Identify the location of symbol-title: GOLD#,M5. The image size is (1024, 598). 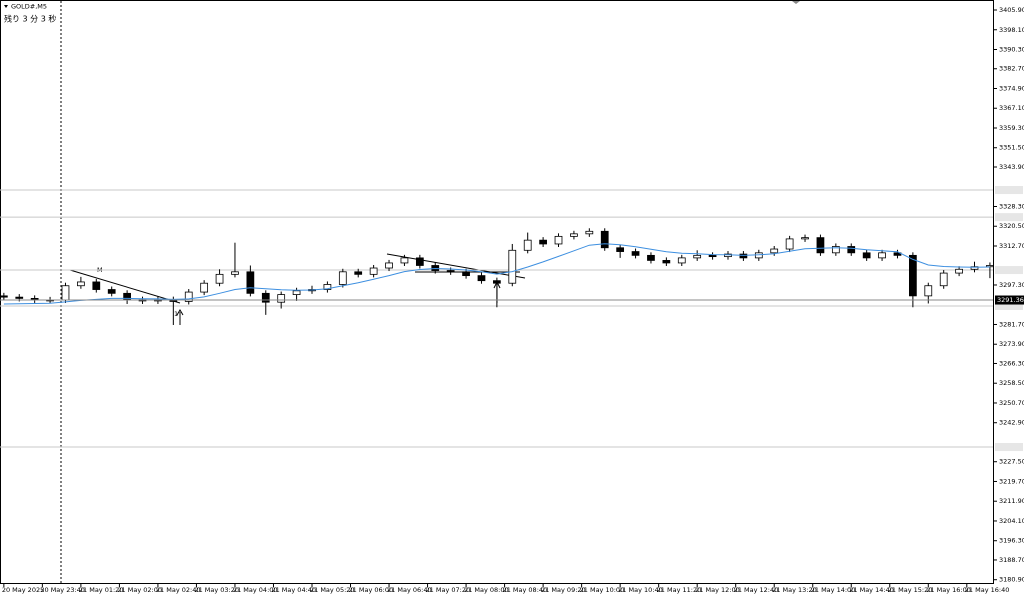
(29, 7).